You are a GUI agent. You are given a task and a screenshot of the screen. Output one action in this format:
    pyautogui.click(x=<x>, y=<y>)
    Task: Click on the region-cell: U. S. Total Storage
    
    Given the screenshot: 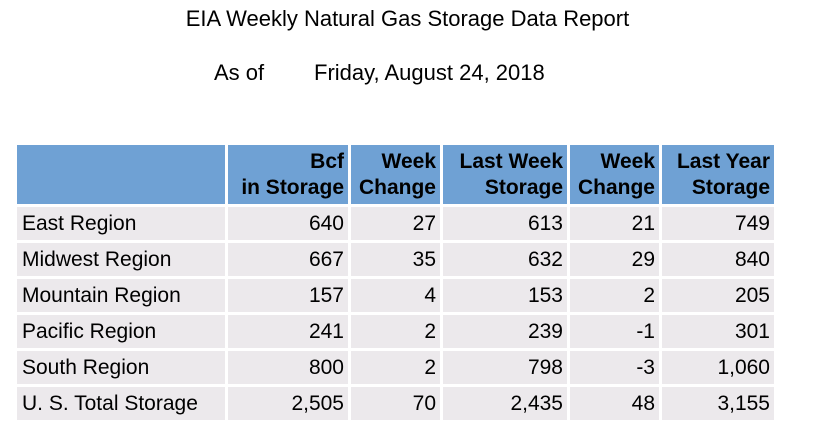 What is the action you would take?
    pyautogui.click(x=121, y=403)
    